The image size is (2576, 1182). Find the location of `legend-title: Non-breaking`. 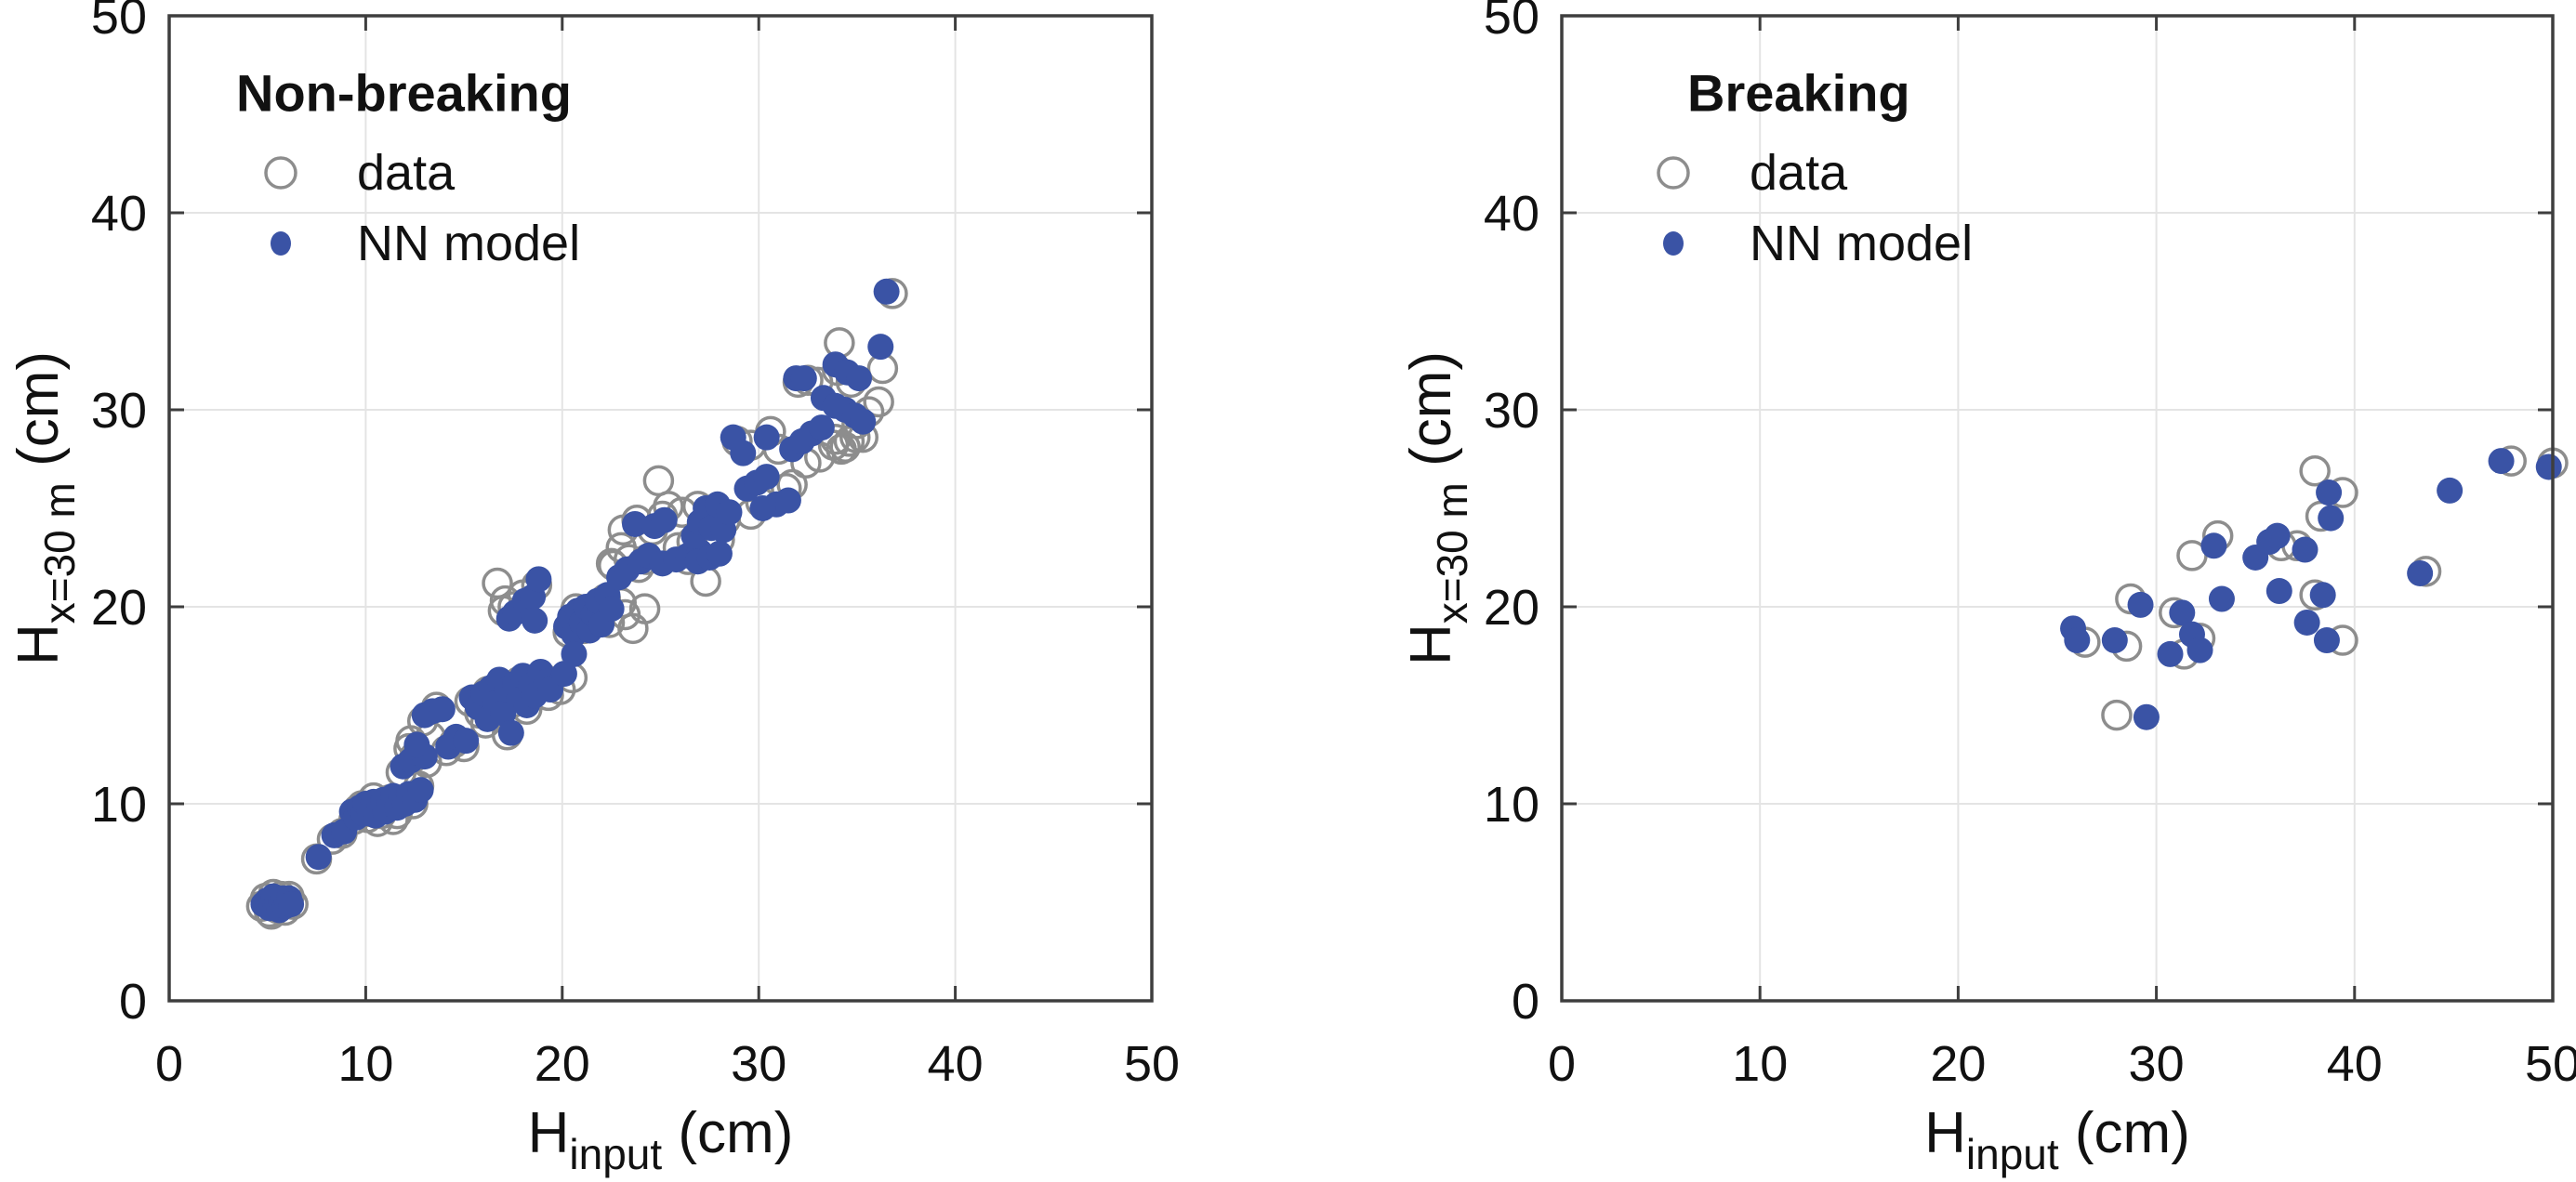

legend-title: Non-breaking is located at coordinates (404, 93).